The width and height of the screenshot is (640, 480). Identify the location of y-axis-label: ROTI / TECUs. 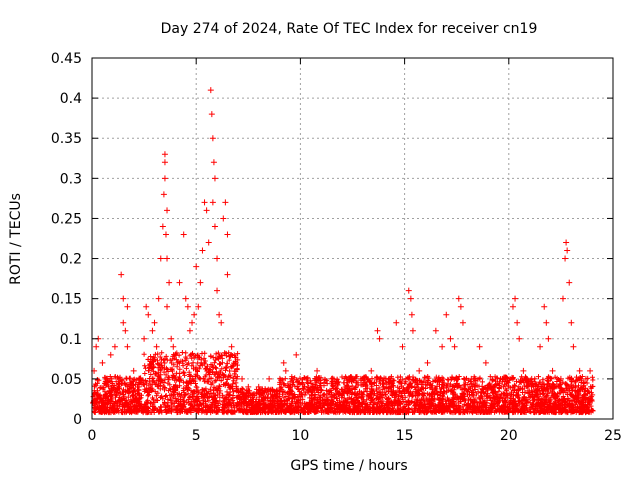
(16, 239).